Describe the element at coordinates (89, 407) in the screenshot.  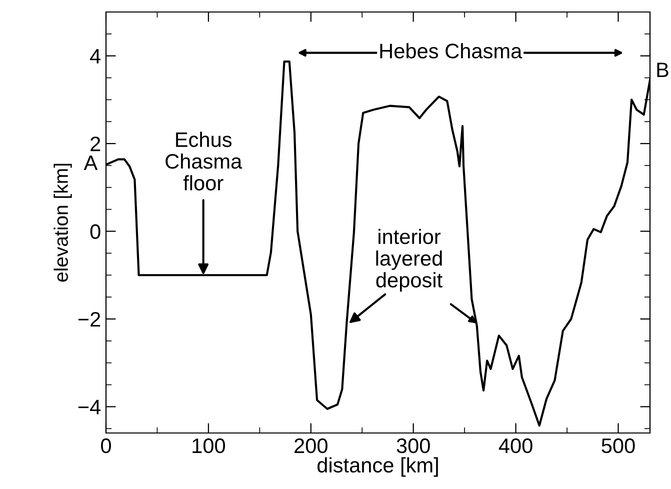
I see `y-tick-label: −4` at that location.